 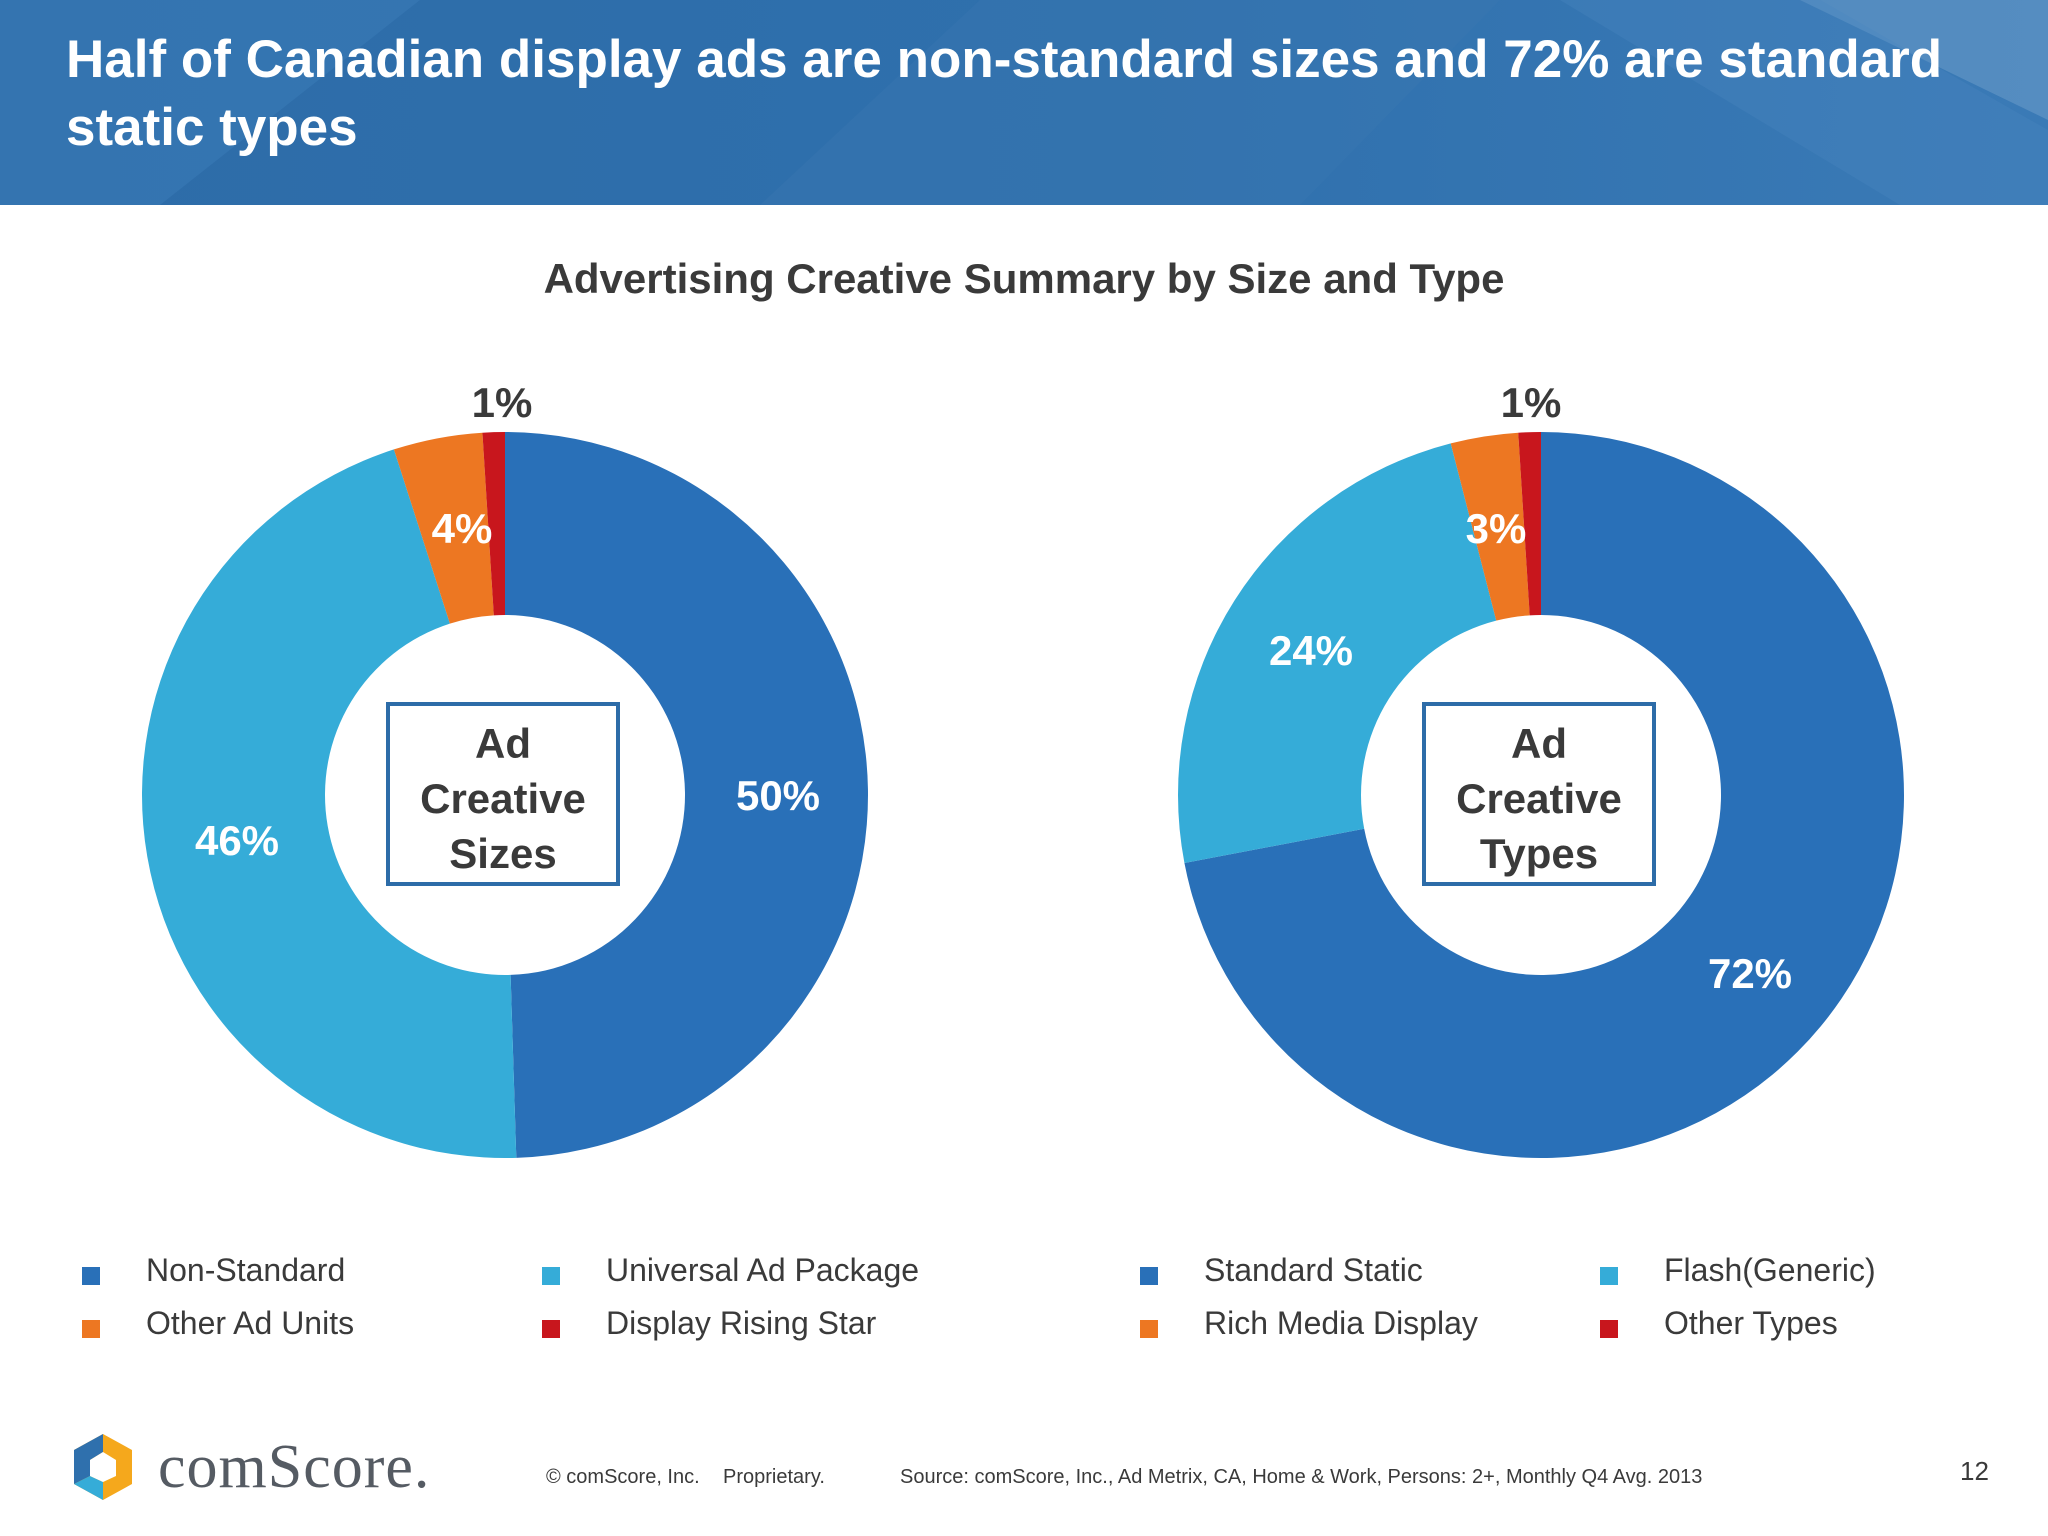 I want to click on legend-label: Display Rising Star, so click(x=741, y=1323).